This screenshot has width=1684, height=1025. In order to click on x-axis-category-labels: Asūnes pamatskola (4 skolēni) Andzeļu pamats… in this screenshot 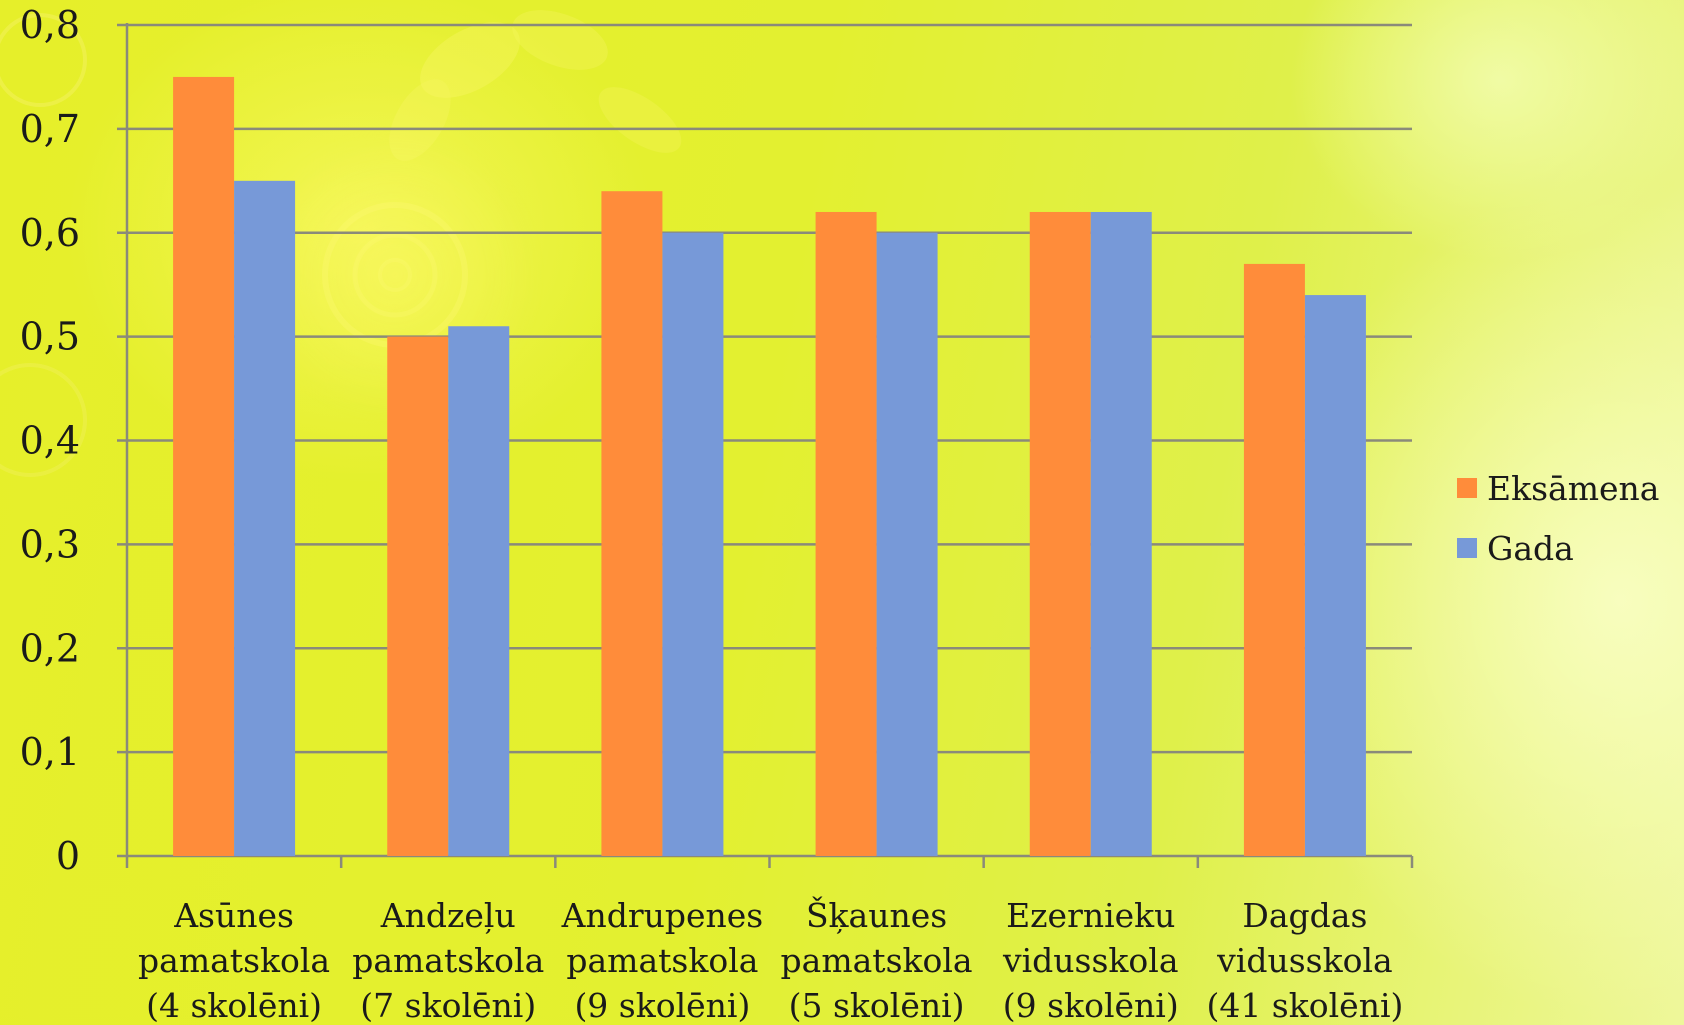, I will do `click(770, 960)`.